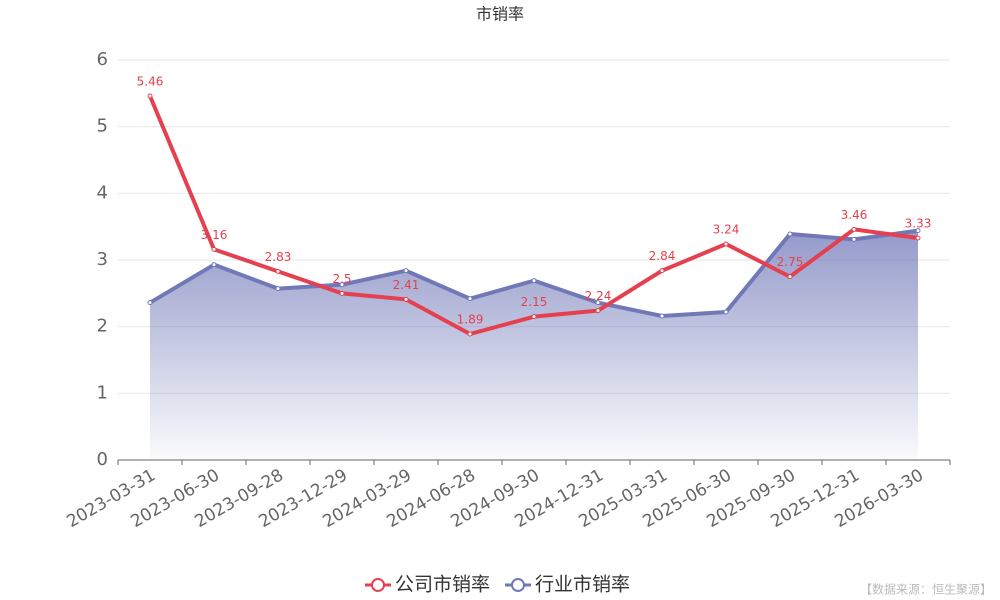  What do you see at coordinates (150, 82) in the screenshot?
I see `data-label: 5.46` at bounding box center [150, 82].